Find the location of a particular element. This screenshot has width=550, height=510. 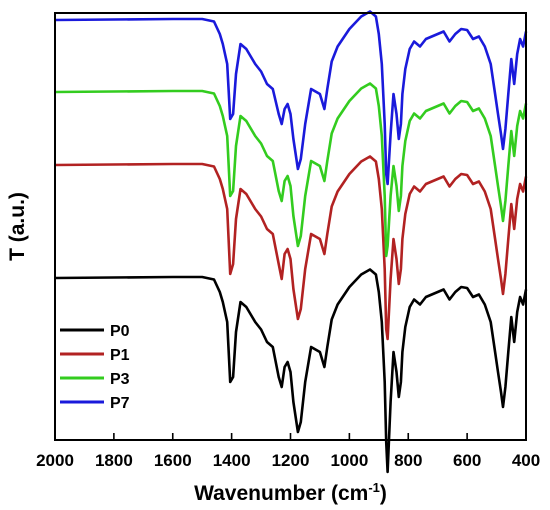

x-tick-label-600: 600 is located at coordinates (467, 460).